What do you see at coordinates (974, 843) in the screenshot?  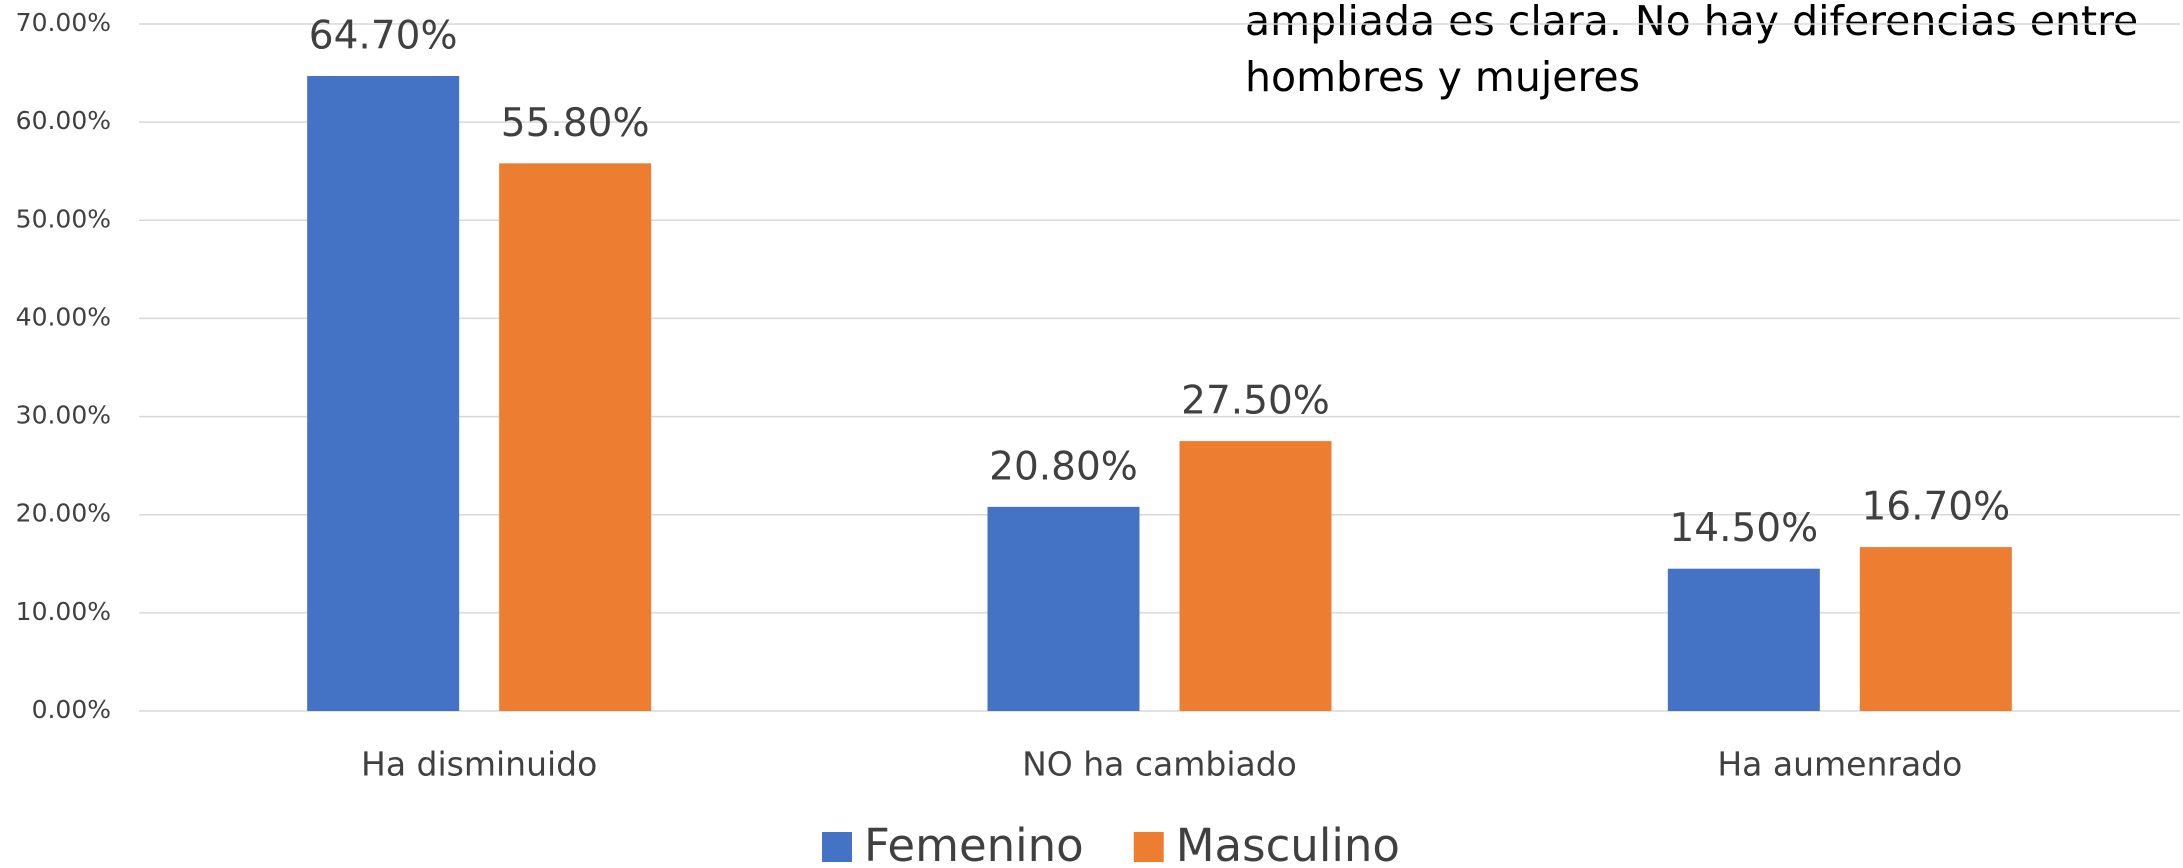 I see `legend-label: Femenino` at bounding box center [974, 843].